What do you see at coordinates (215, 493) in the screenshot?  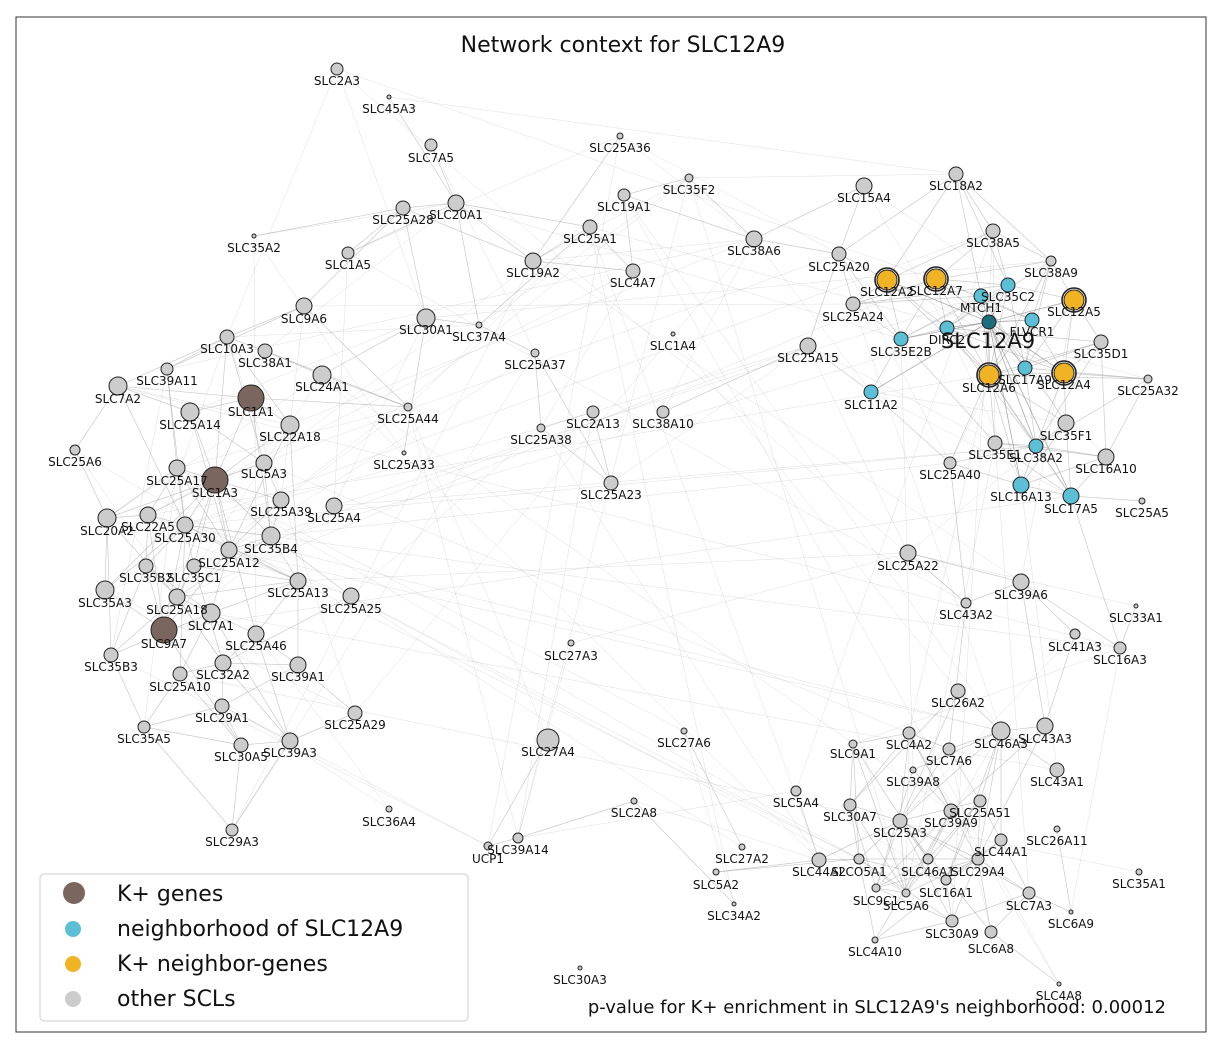 I see `gene-node-label: SLC1A3` at bounding box center [215, 493].